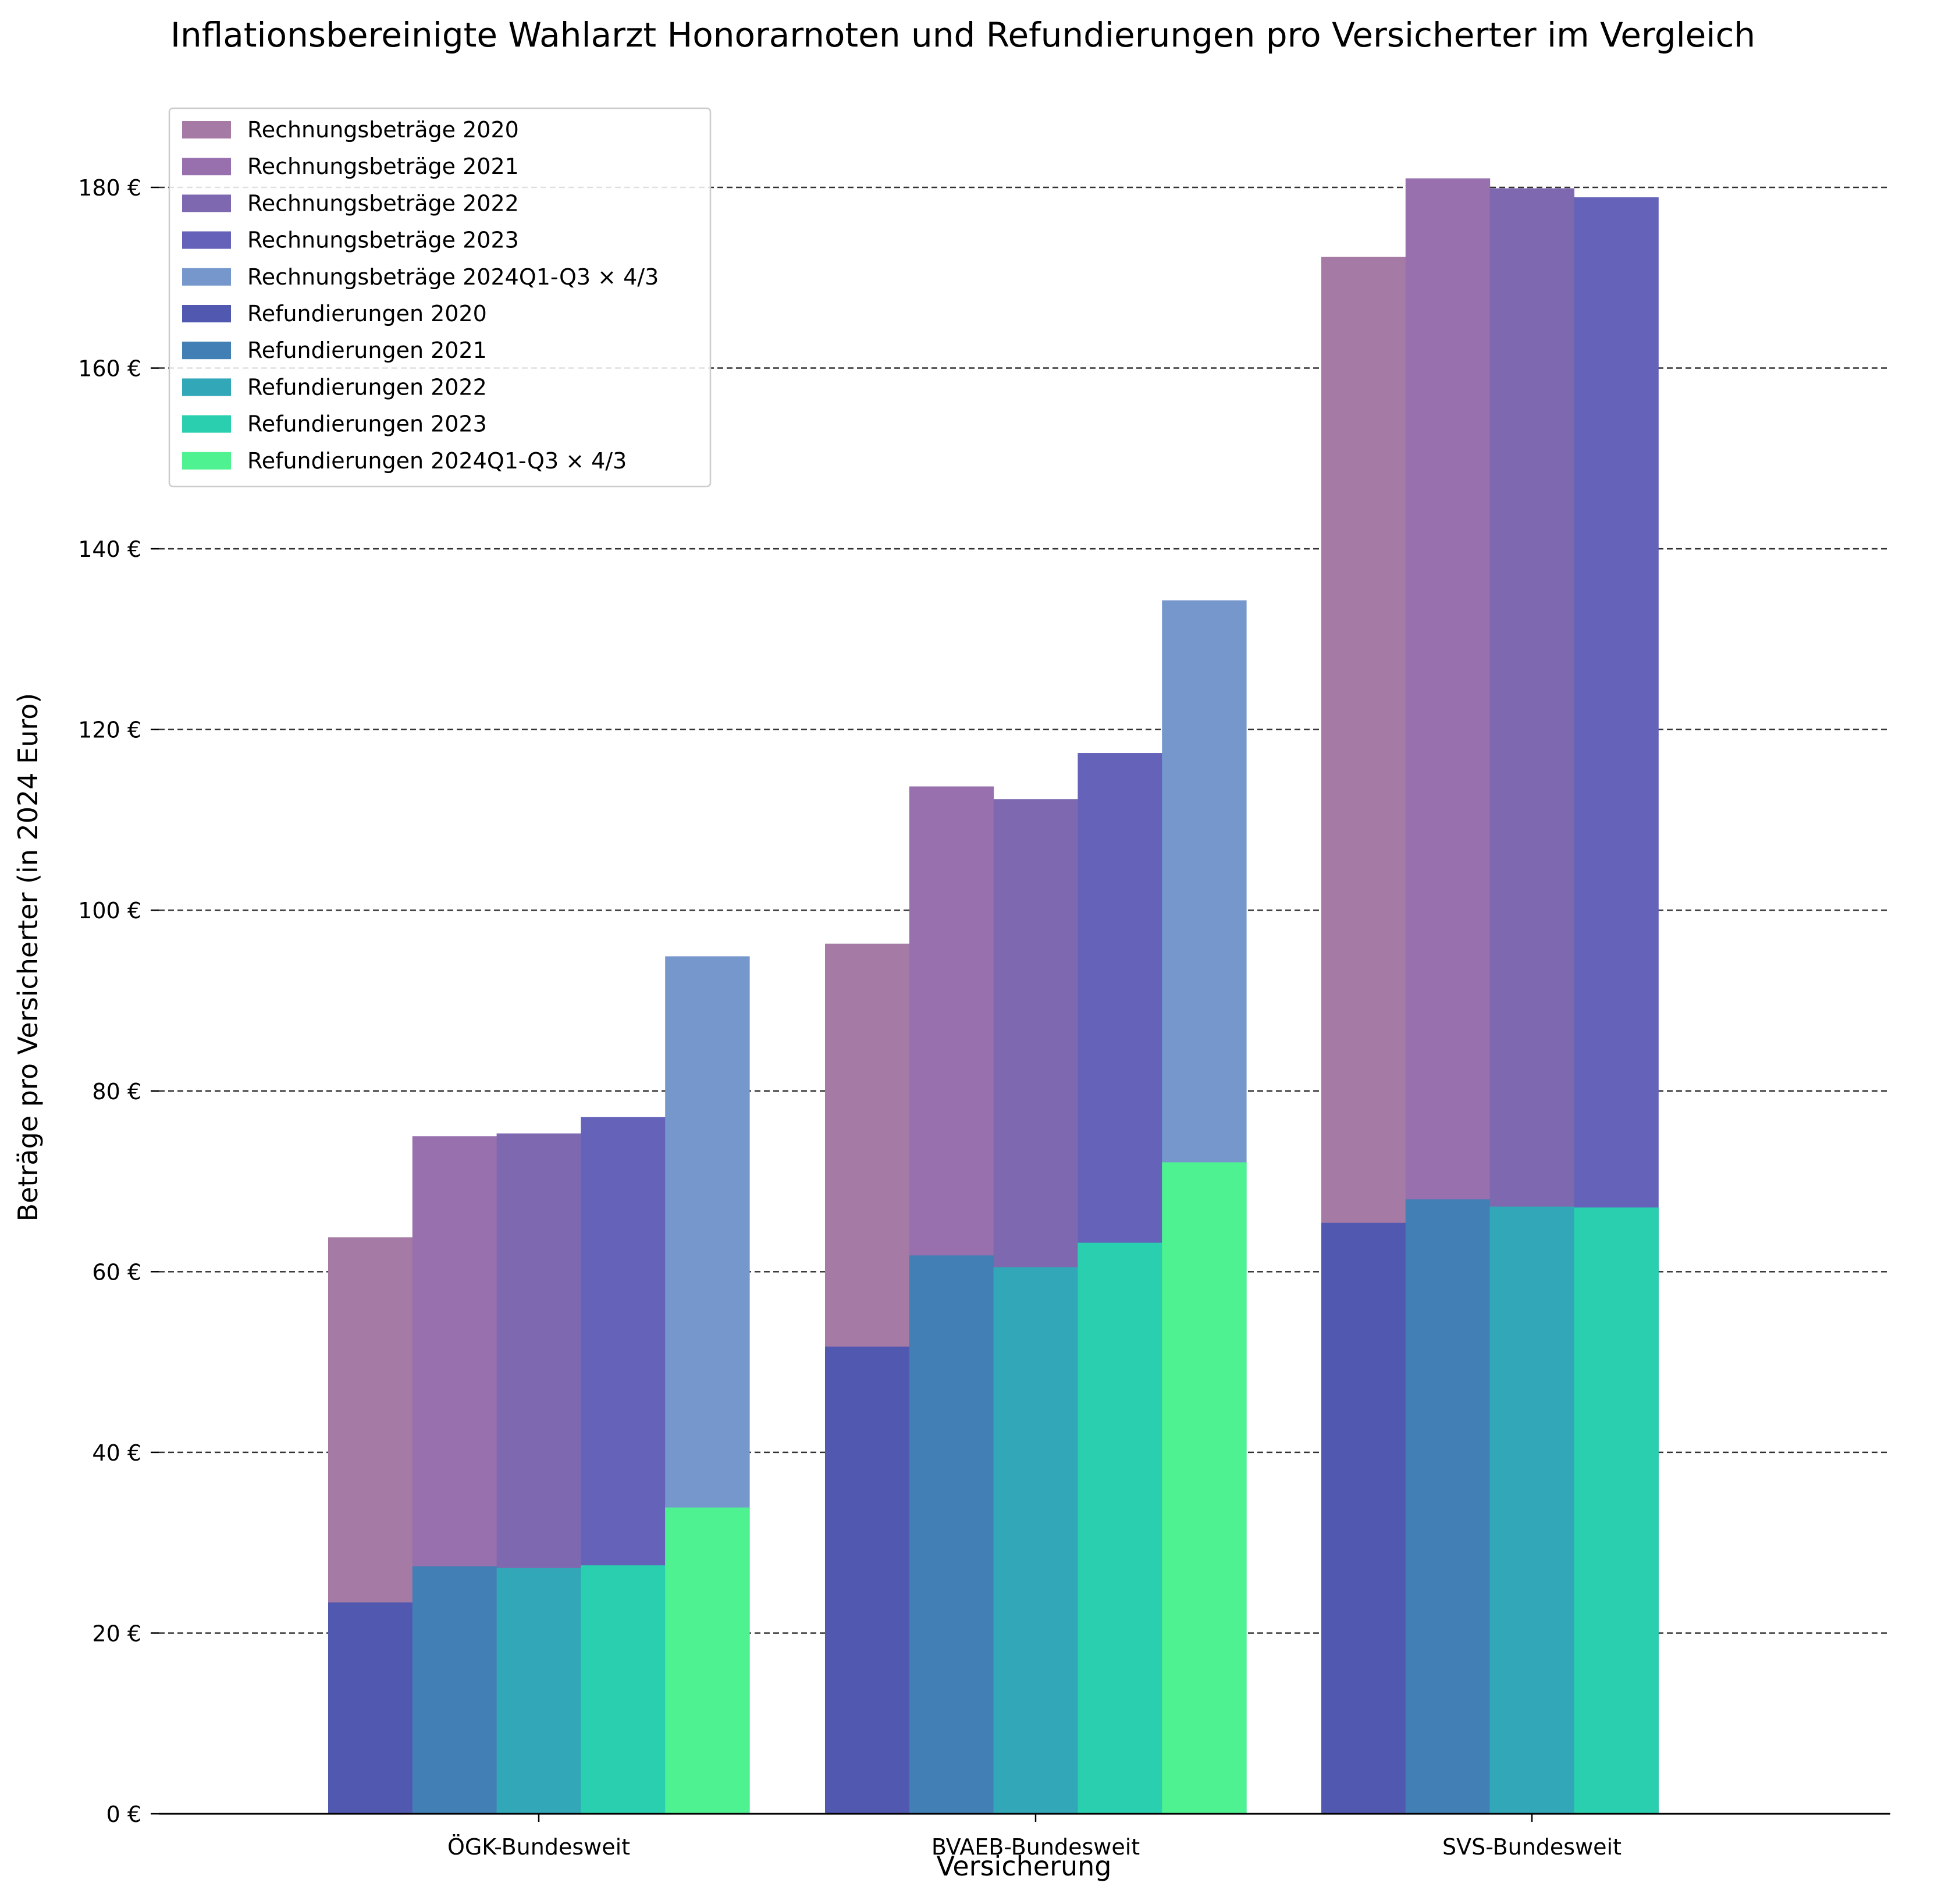 This screenshot has height=1904, width=1945. What do you see at coordinates (109, 730) in the screenshot?
I see `y-tick-label: 120 €` at bounding box center [109, 730].